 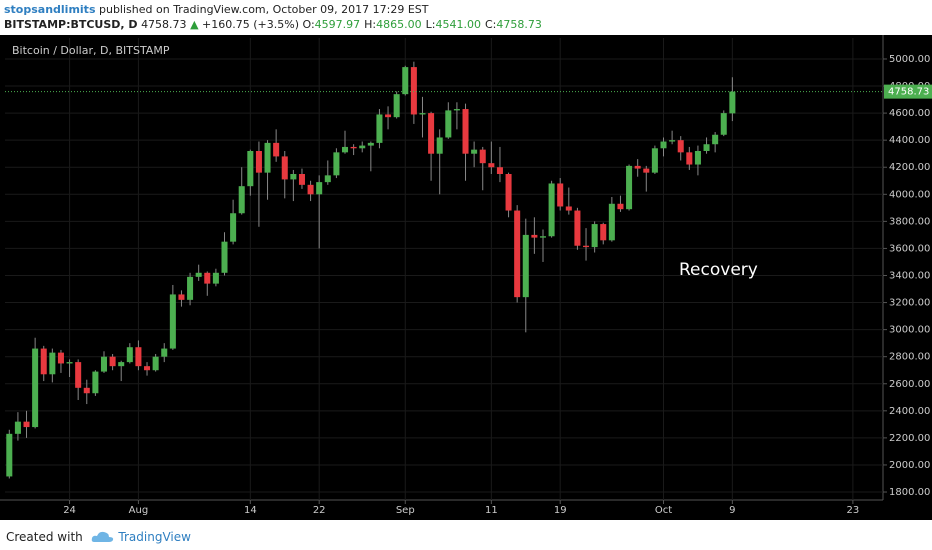 I want to click on y-tick-label: 5000.00, so click(x=909, y=59).